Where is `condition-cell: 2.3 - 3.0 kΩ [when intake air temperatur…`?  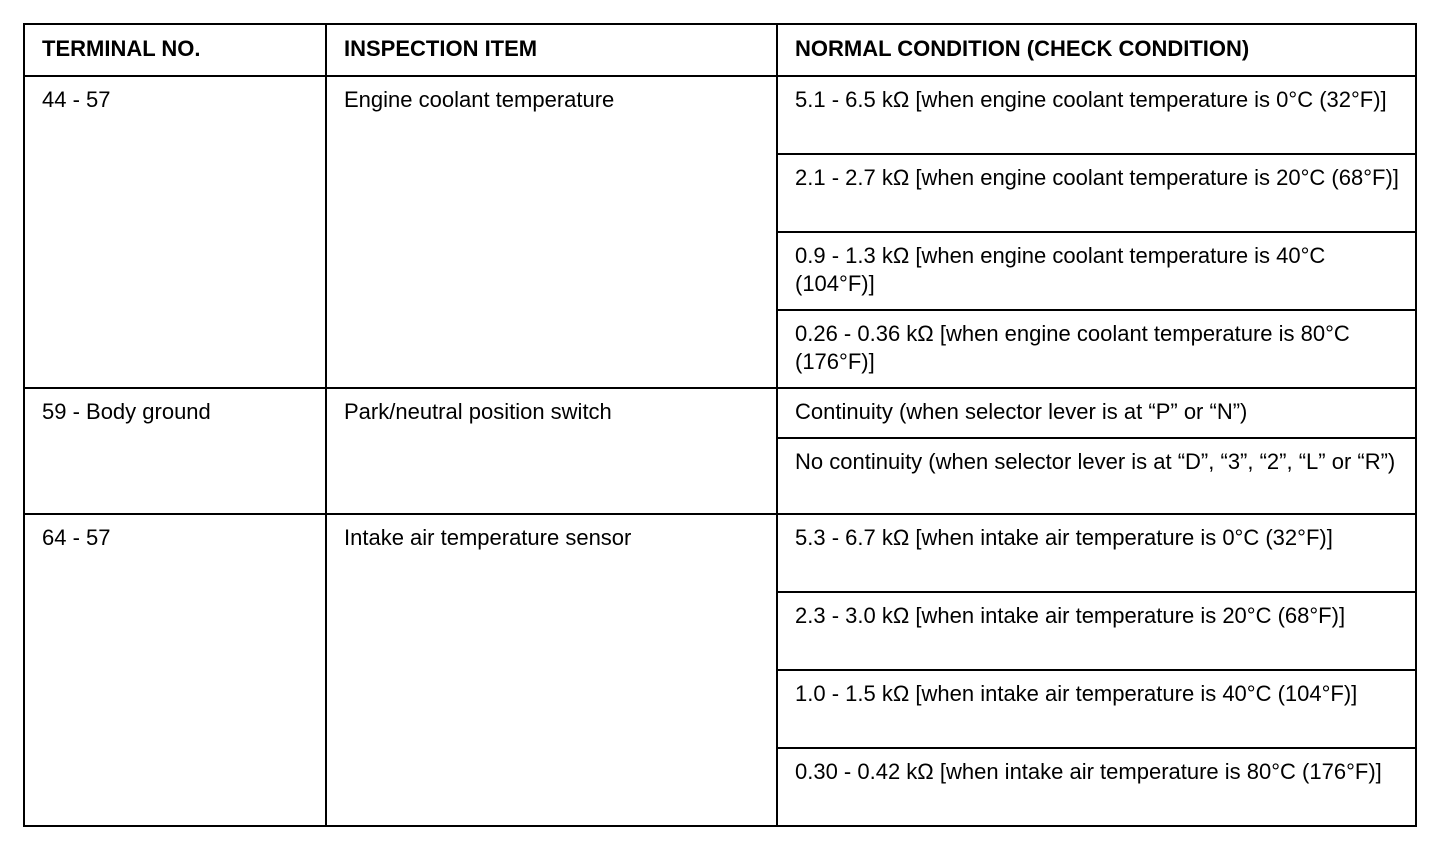 condition-cell: 2.3 - 3.0 kΩ [when intake air temperatur… is located at coordinates (1096, 631).